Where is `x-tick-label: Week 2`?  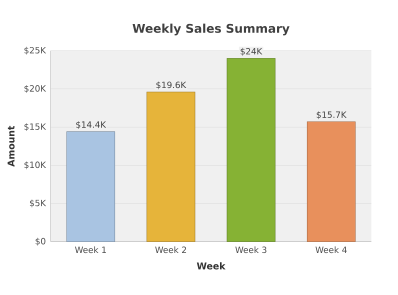 x-tick-label: Week 2 is located at coordinates (170, 250).